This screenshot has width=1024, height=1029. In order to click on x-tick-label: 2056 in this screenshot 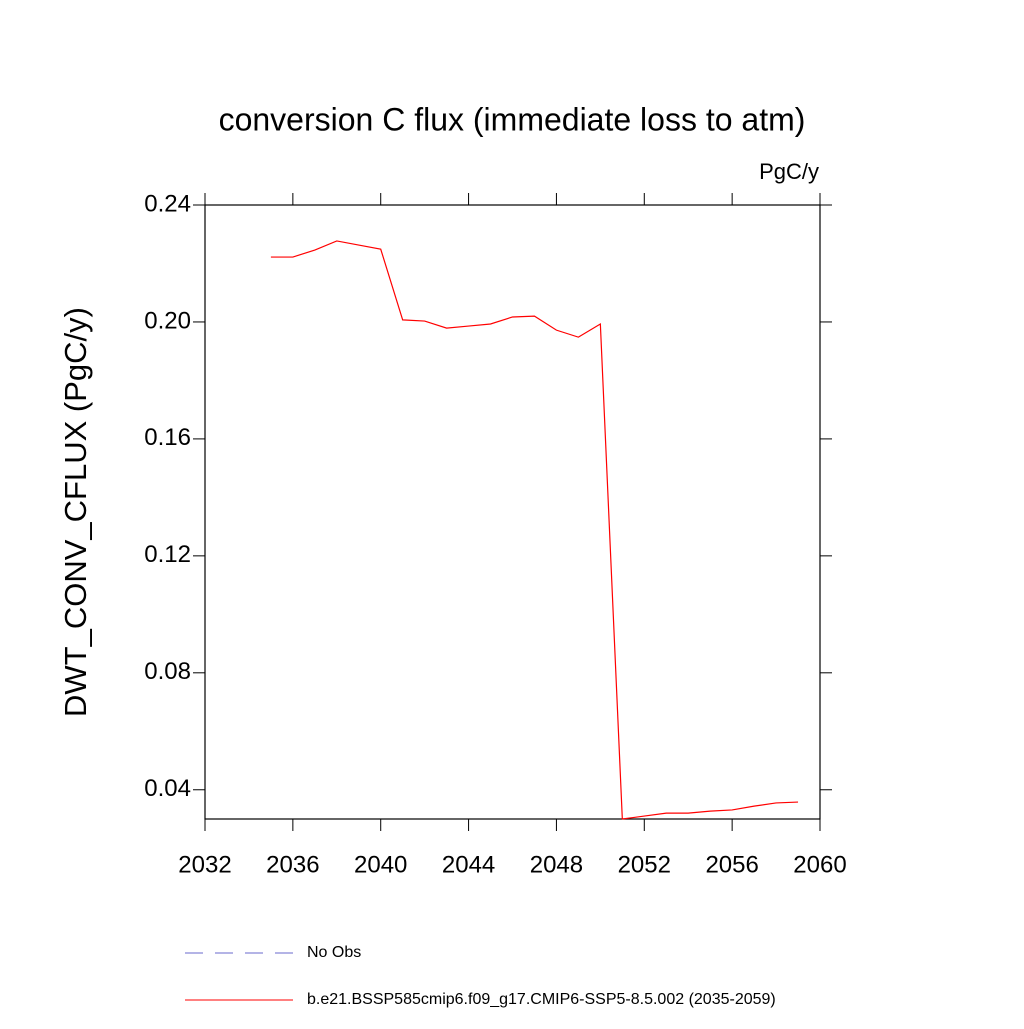, I will do `click(731, 864)`.